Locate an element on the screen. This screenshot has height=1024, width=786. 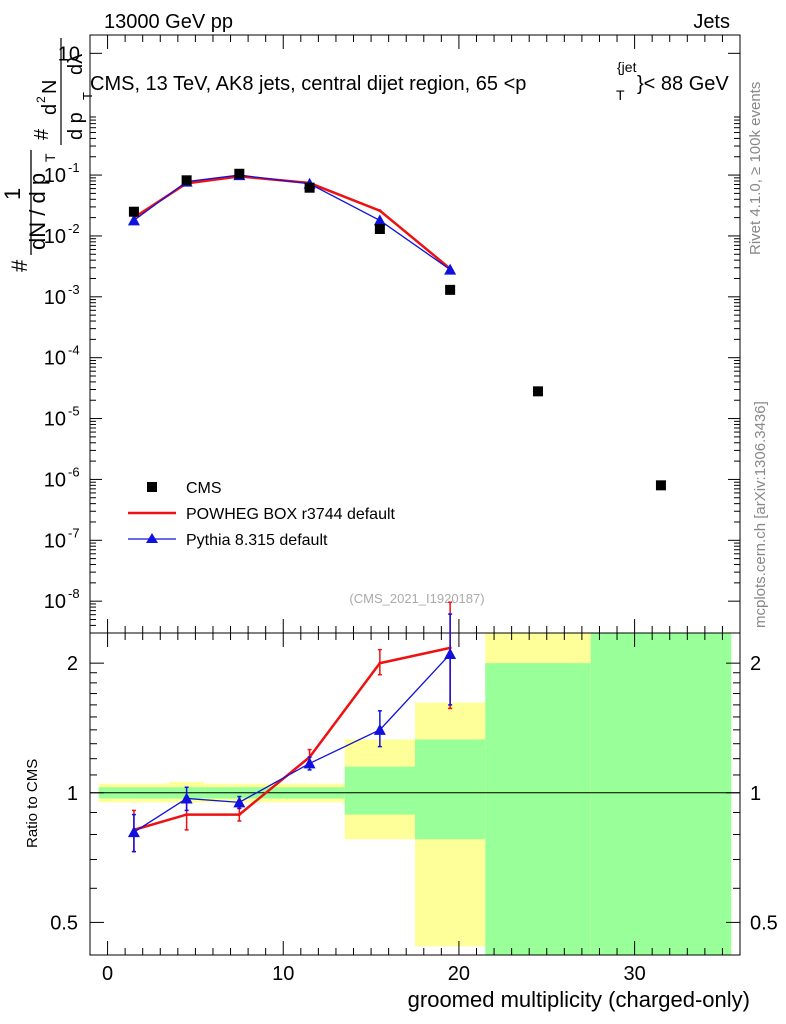
main-ytick-exponent: -2 is located at coordinates (74, 228).